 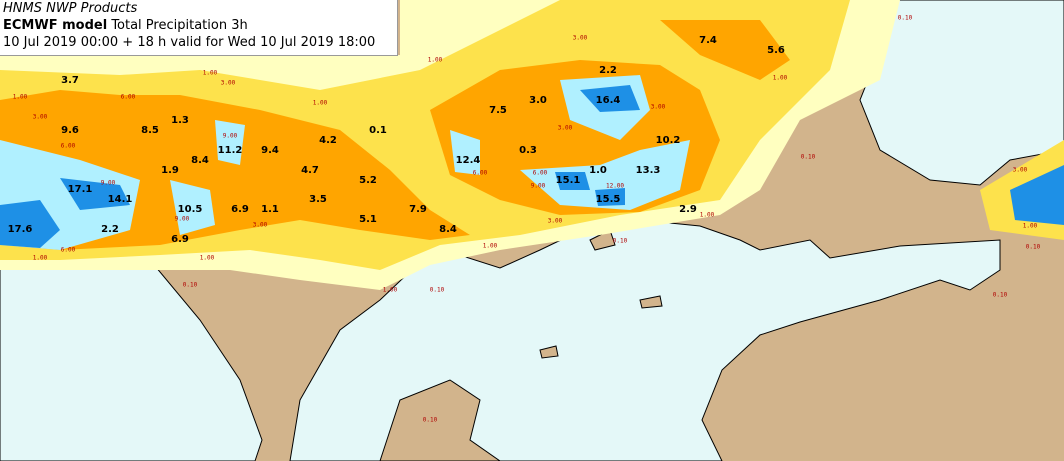 What do you see at coordinates (498, 110) in the screenshot?
I see `max-label: 7.5` at bounding box center [498, 110].